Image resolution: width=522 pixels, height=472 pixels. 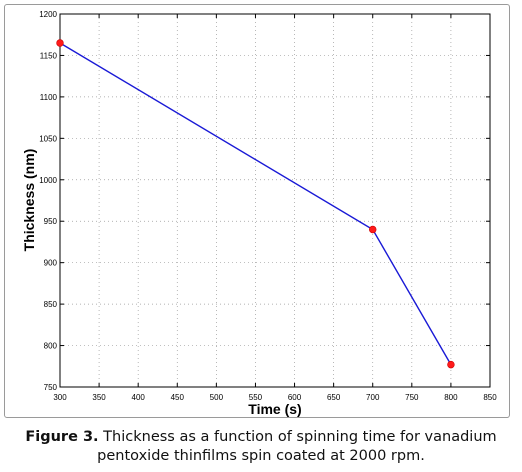 What do you see at coordinates (178, 397) in the screenshot?
I see `x-tick-label: 450` at bounding box center [178, 397].